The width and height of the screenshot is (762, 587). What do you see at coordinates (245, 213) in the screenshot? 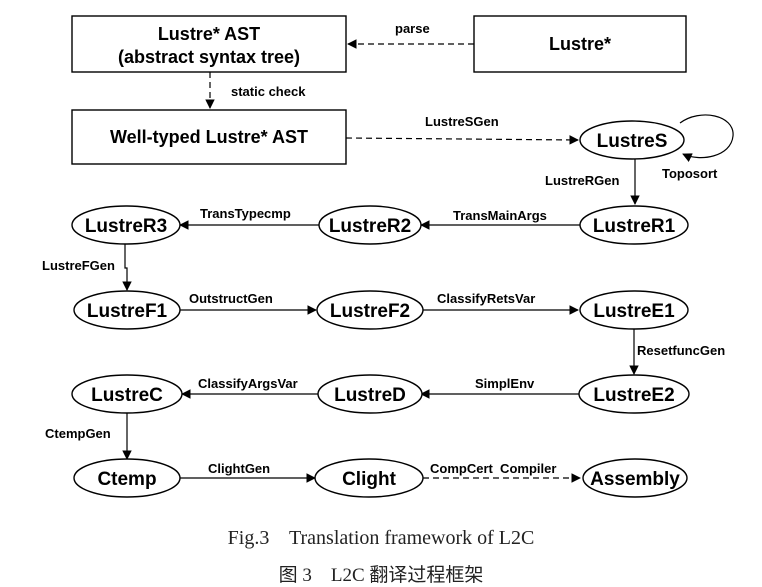
I see `label-transtypecmp: TransTypecmp` at bounding box center [245, 213].